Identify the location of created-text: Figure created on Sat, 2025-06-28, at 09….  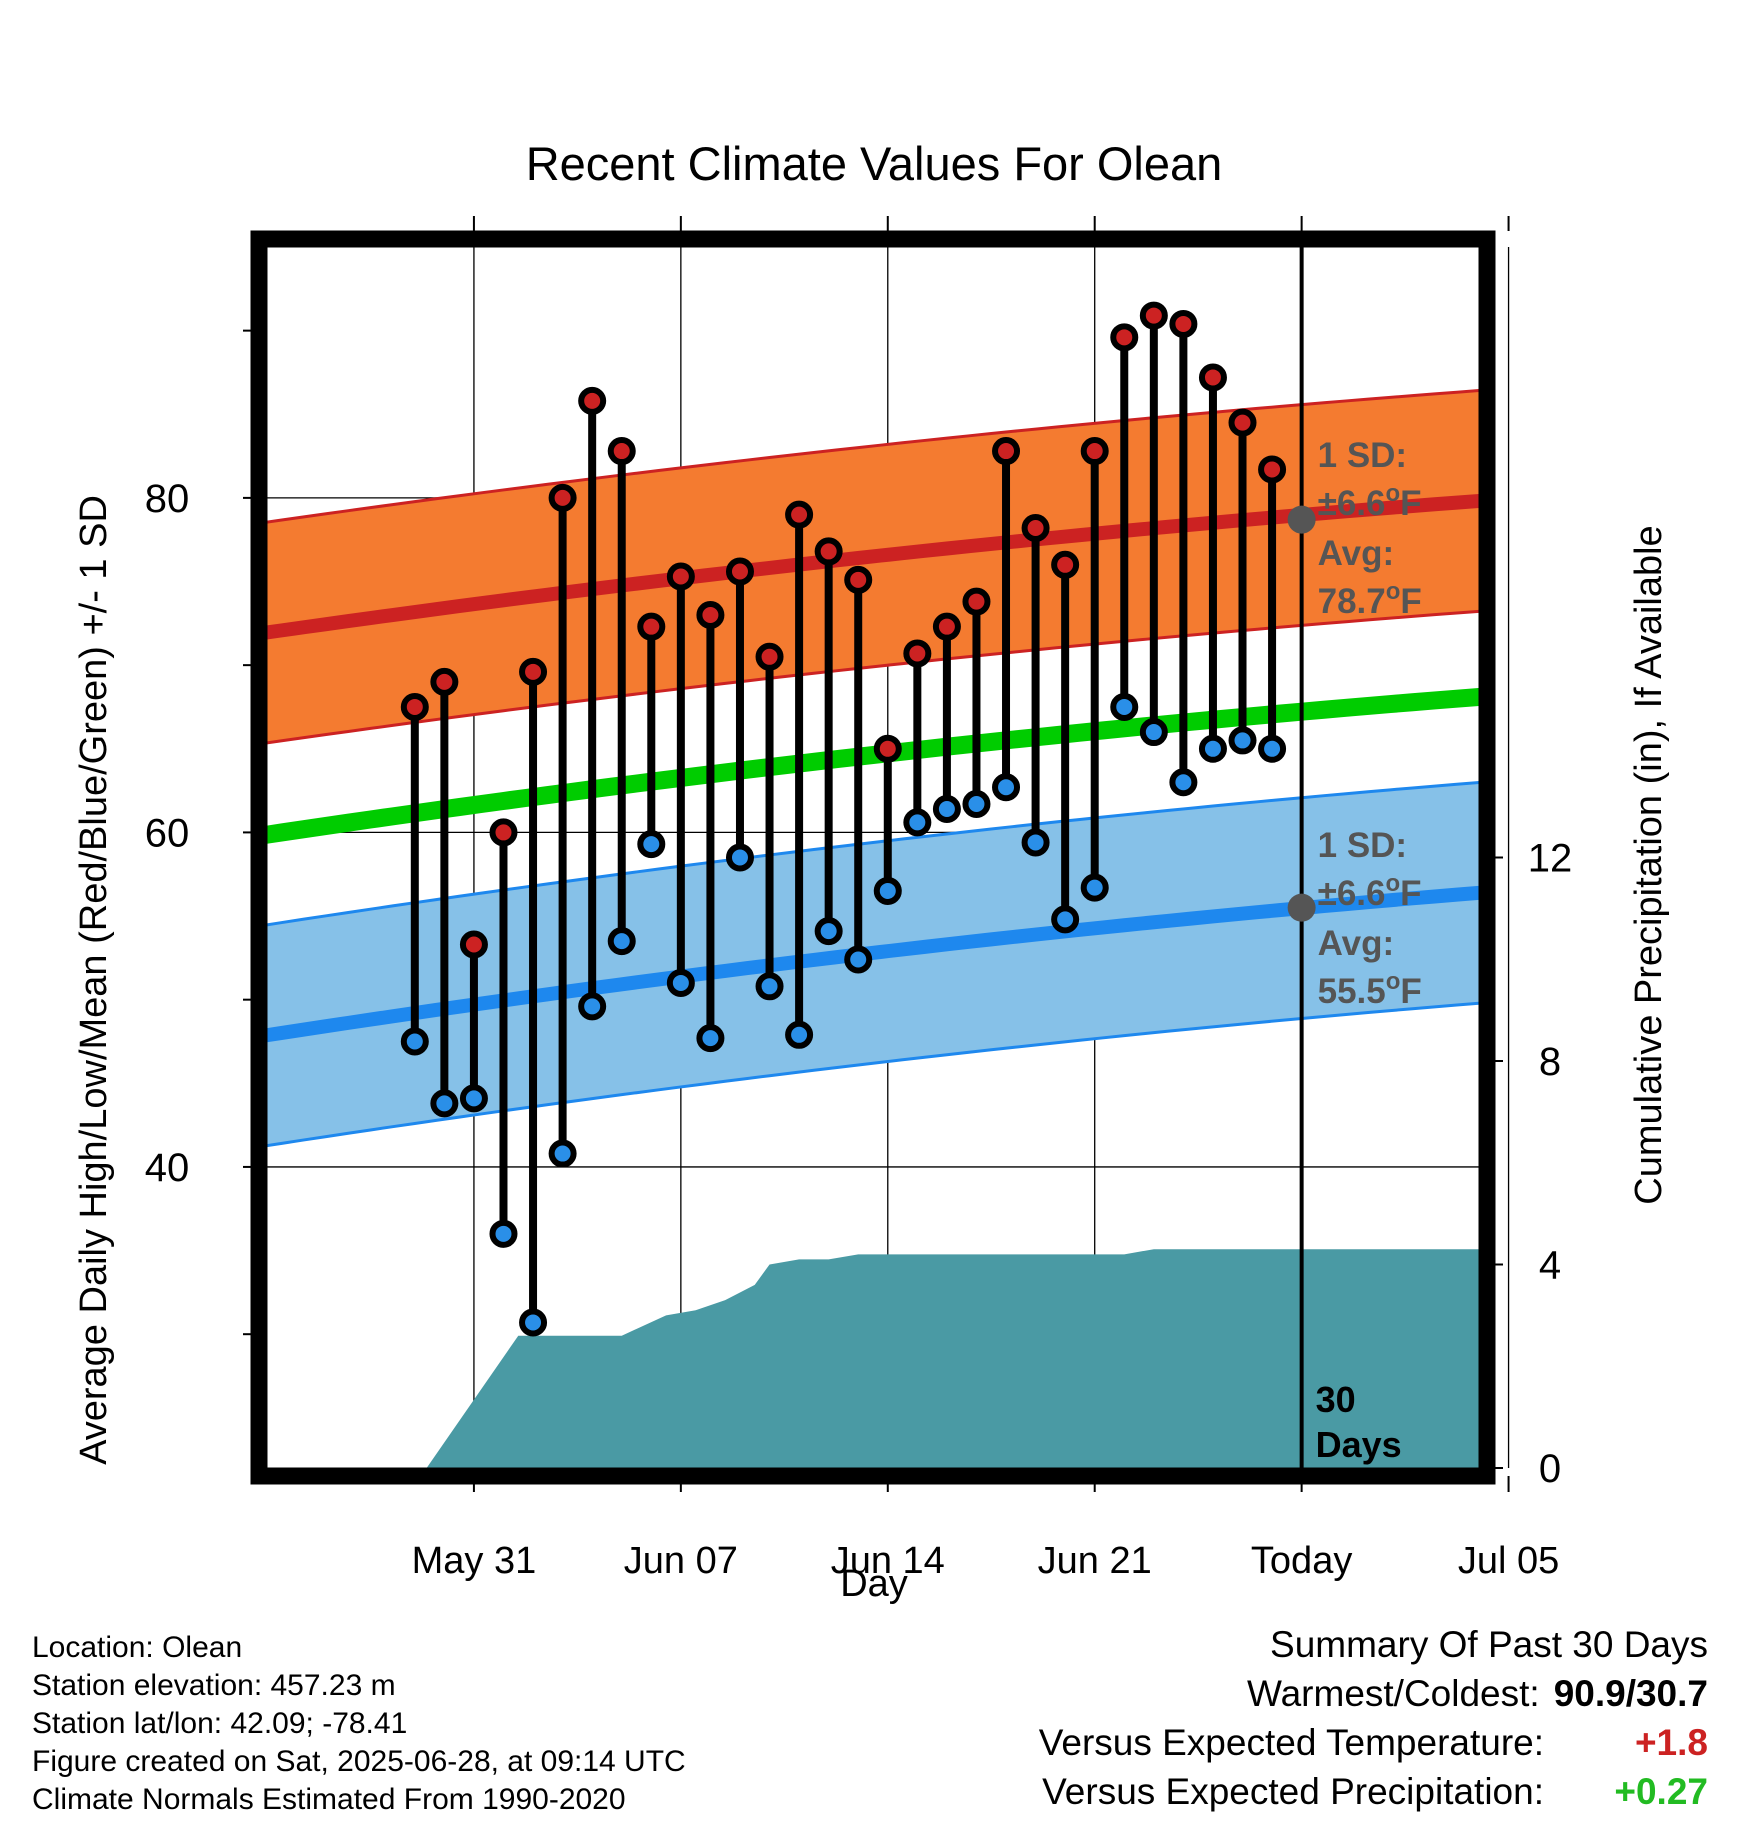
(359, 1761).